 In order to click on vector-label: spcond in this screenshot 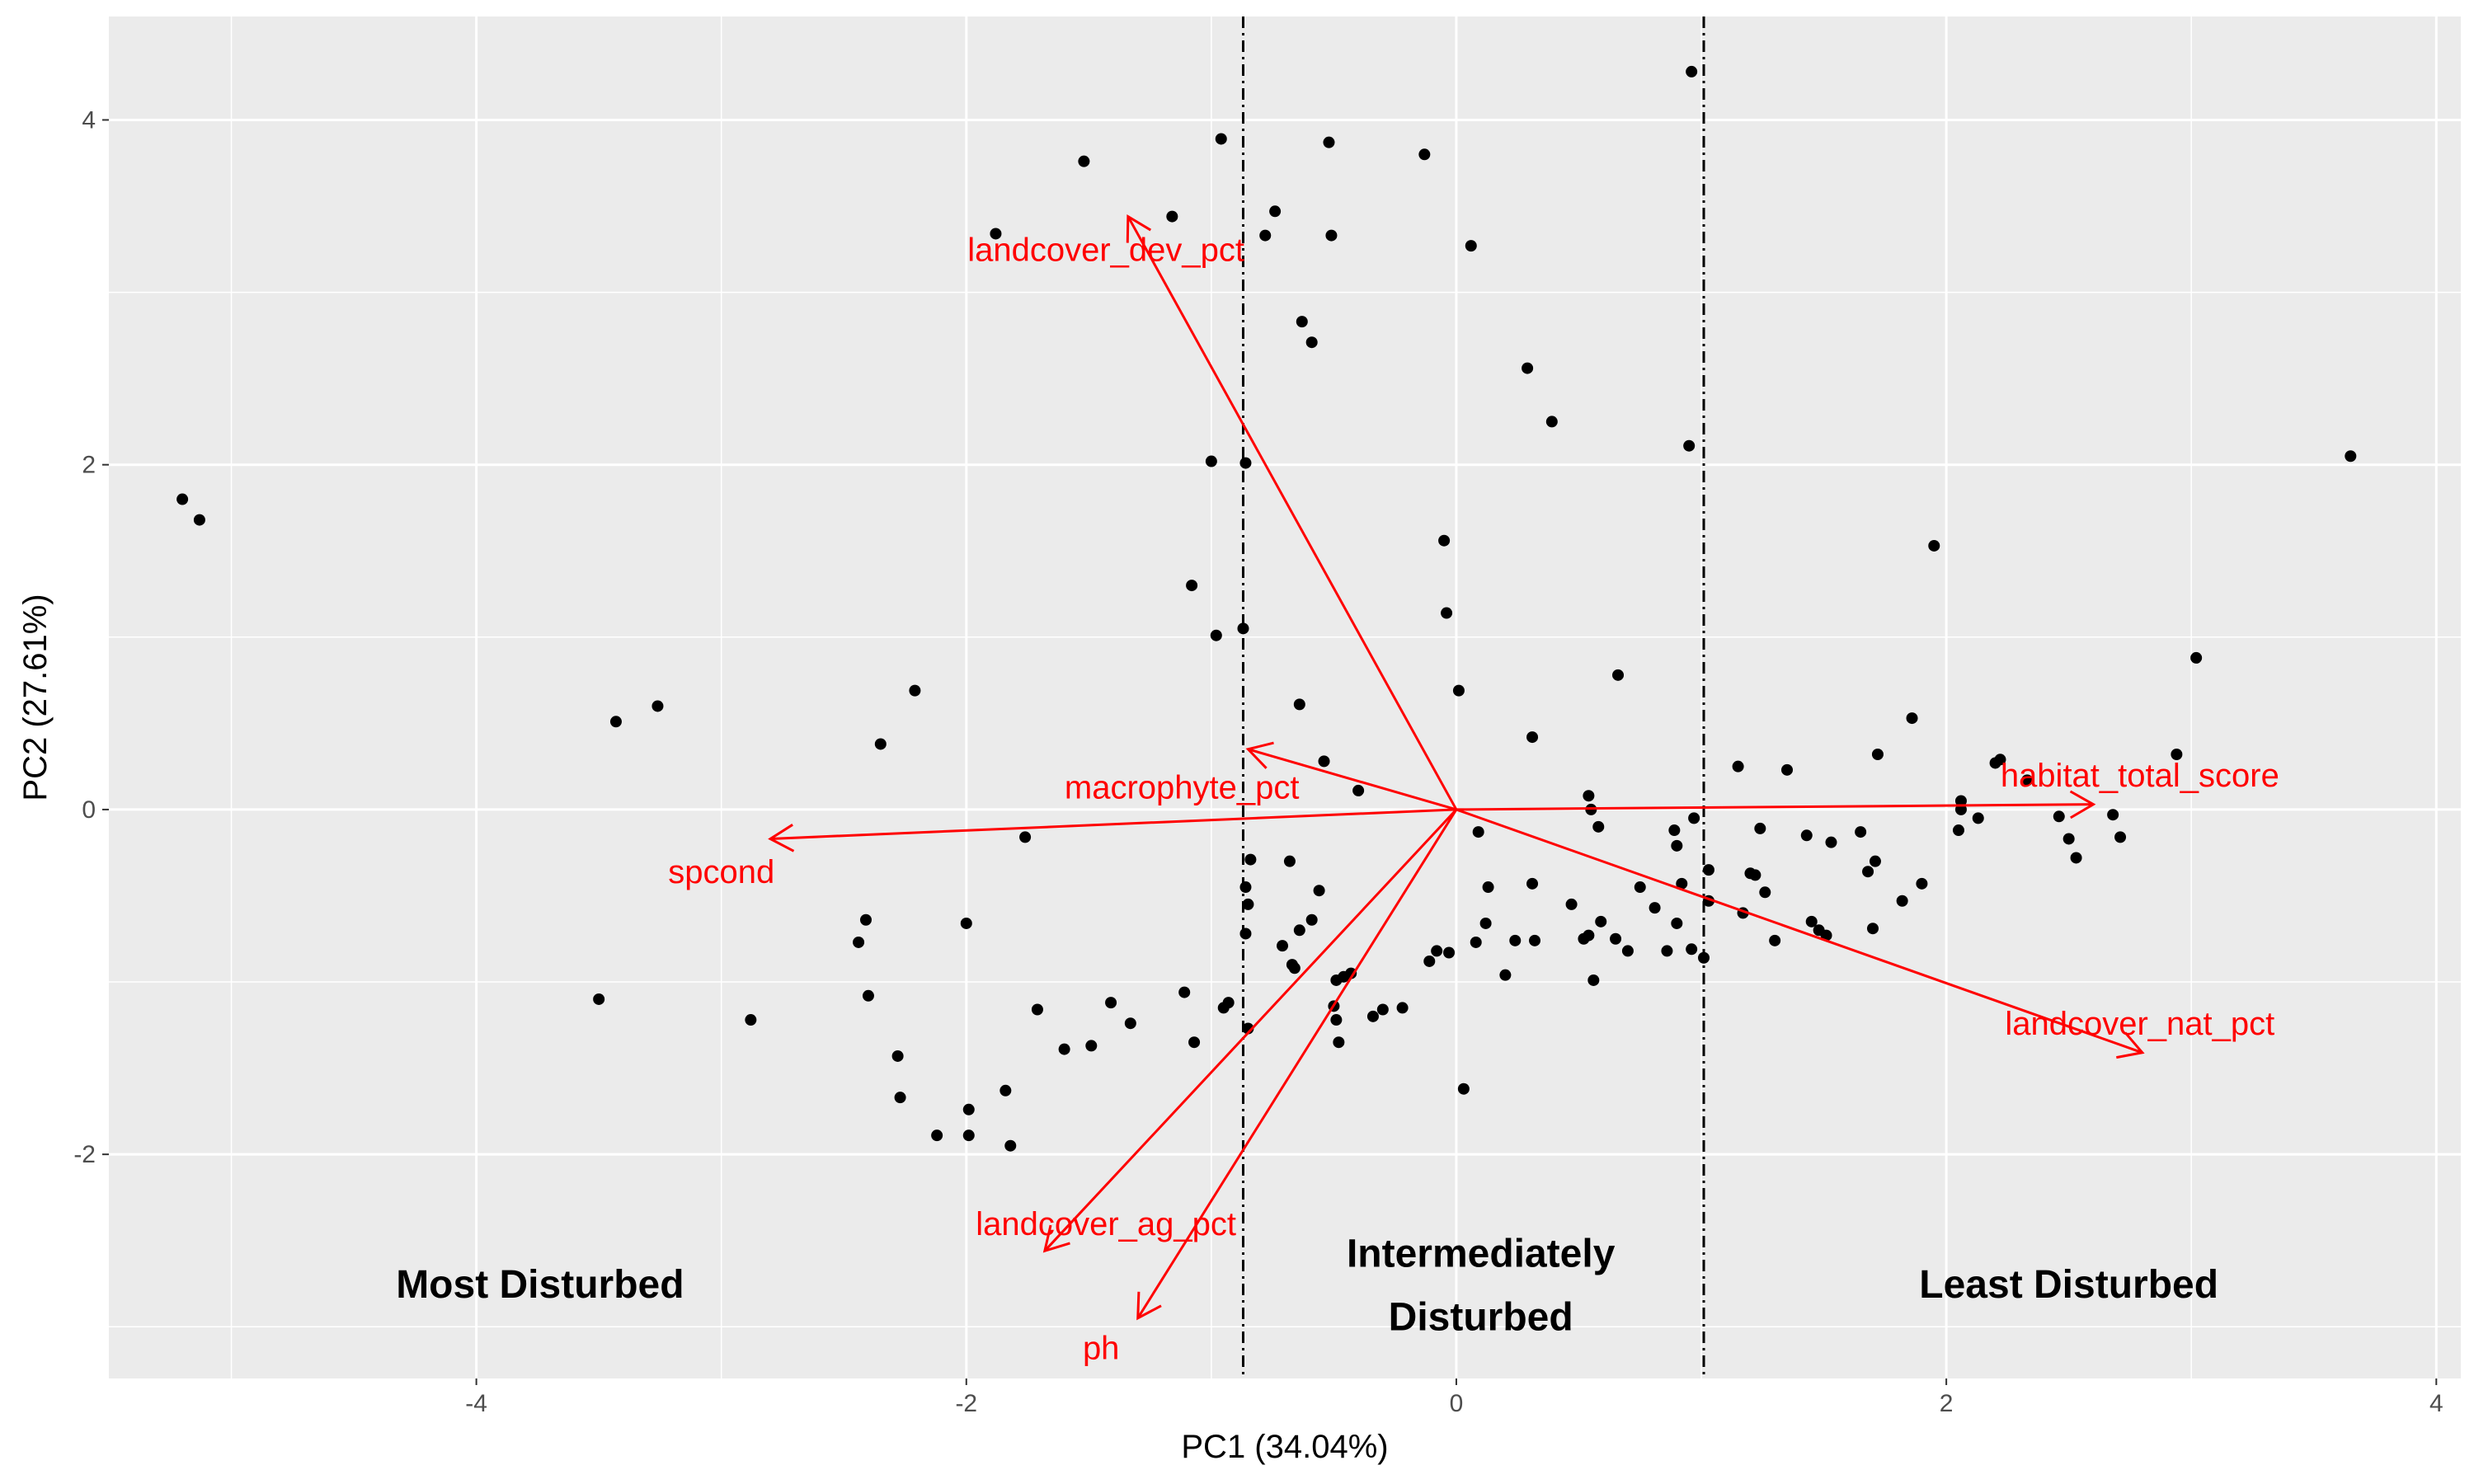, I will do `click(721, 872)`.